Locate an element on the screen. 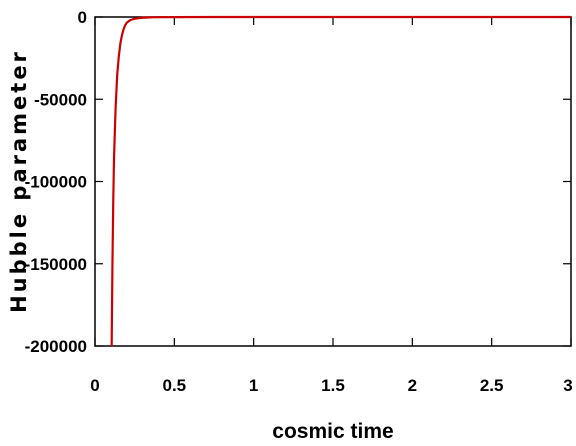  y-tick-label: 0 is located at coordinates (82, 17).